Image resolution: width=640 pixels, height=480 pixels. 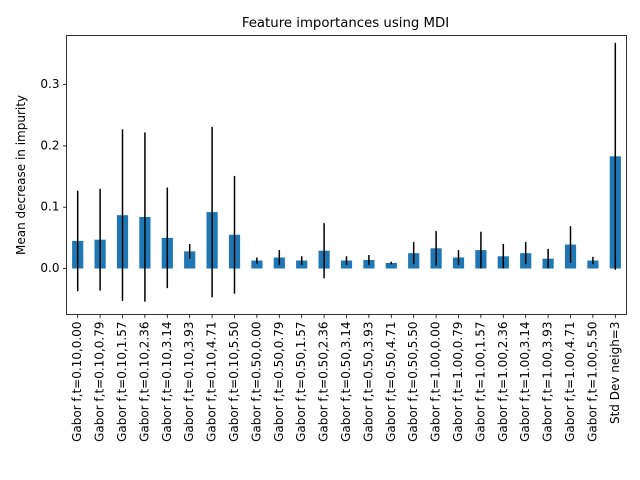 I want to click on x-tick-label: Gabor f,t=1.00,0.79, so click(x=458, y=382).